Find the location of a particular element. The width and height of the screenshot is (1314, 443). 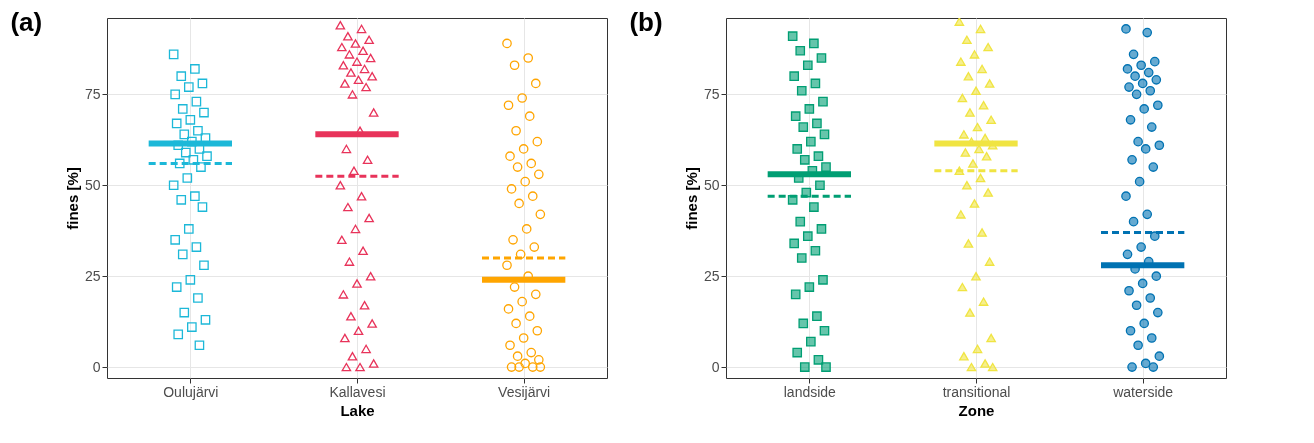

x-tick-label: Oulujärvi is located at coordinates (191, 391).